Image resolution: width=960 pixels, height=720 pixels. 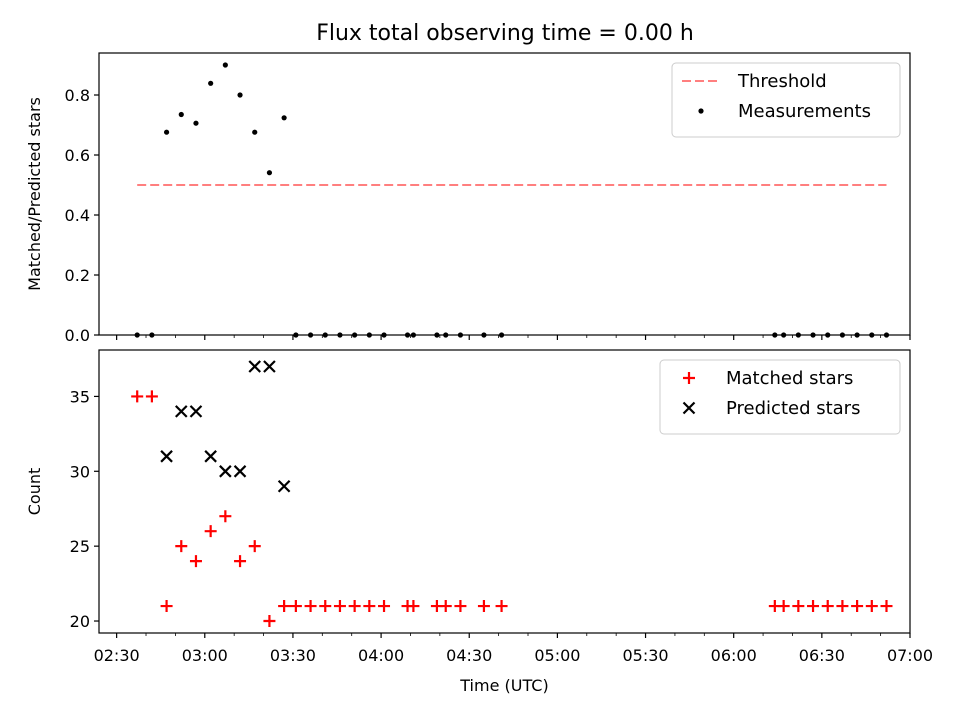 What do you see at coordinates (645, 655) in the screenshot?
I see `x-tick-label: 05:30` at bounding box center [645, 655].